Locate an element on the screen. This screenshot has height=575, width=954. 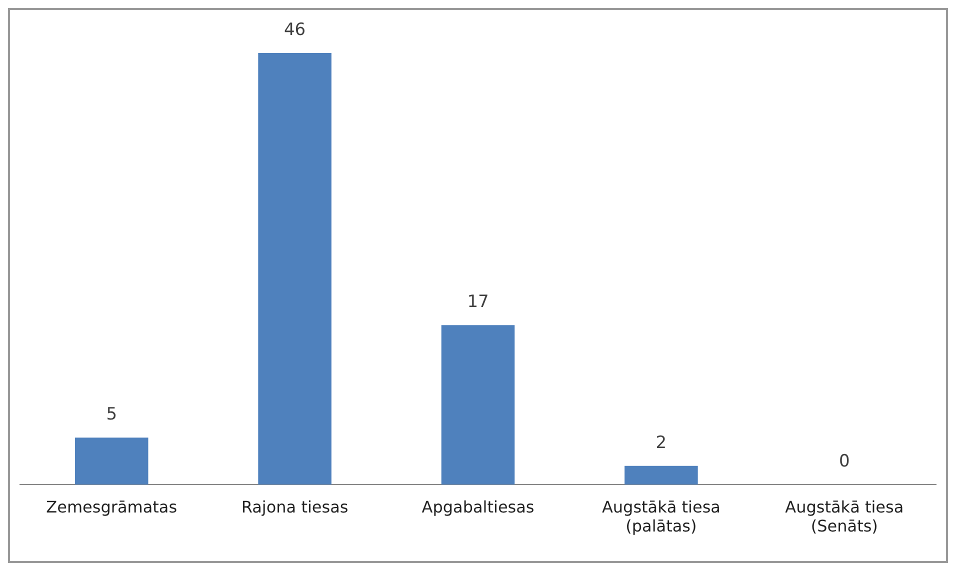
data-label: 5 is located at coordinates (112, 414).